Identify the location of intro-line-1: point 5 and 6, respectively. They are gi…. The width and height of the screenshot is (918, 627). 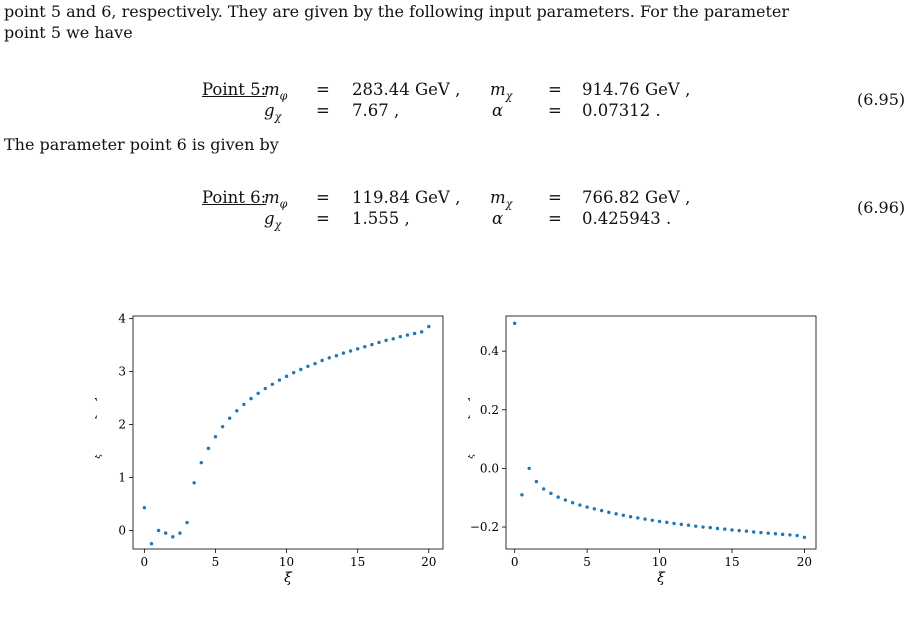
(397, 11).